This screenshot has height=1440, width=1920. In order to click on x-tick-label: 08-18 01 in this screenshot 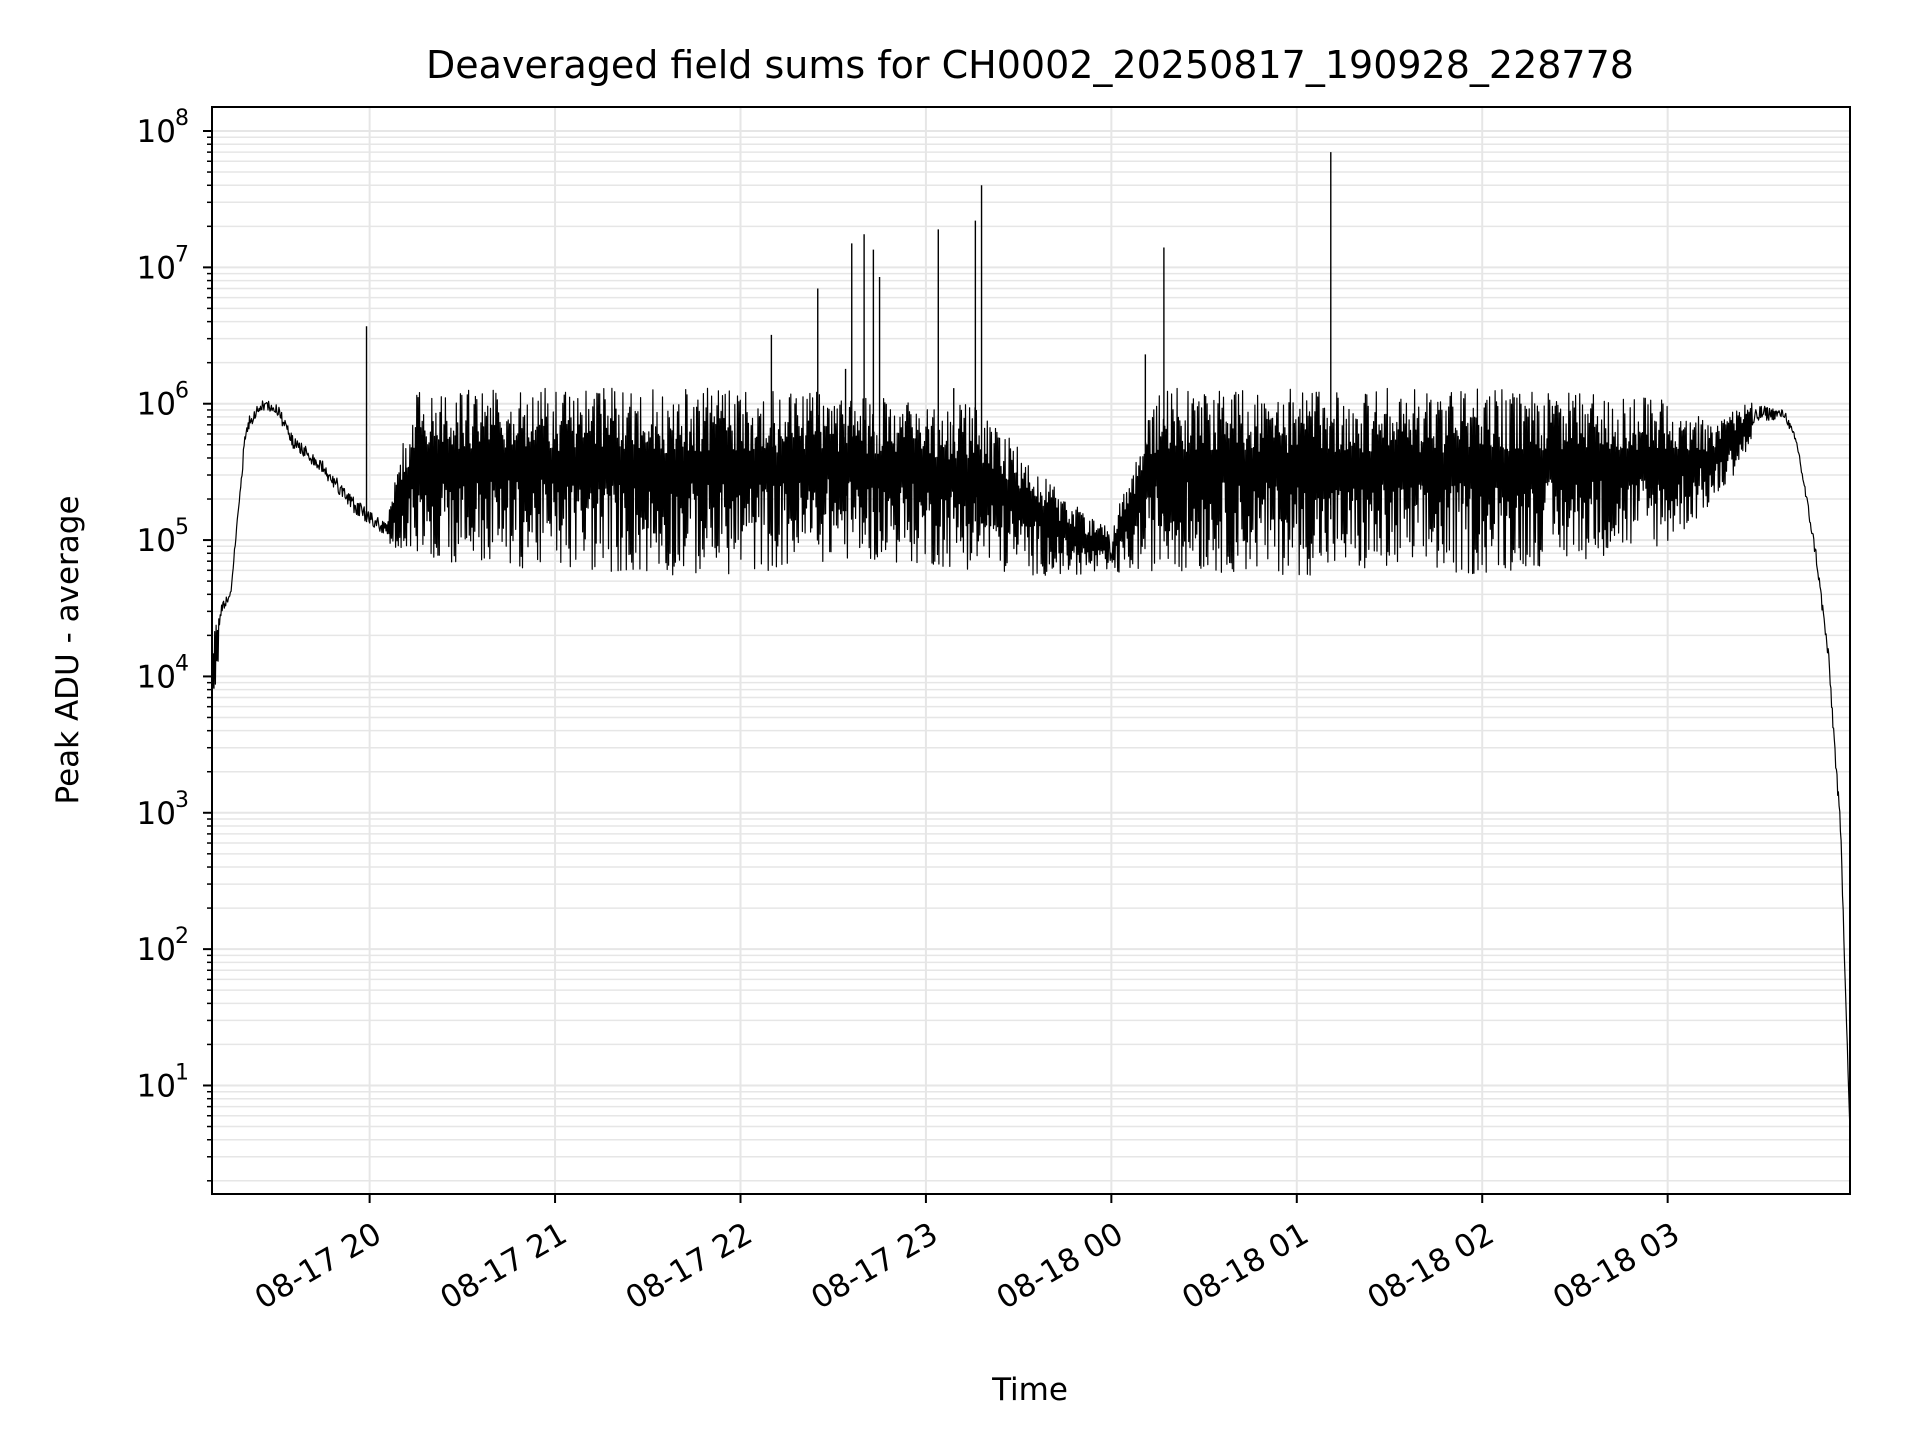, I will do `click(1245, 1266)`.